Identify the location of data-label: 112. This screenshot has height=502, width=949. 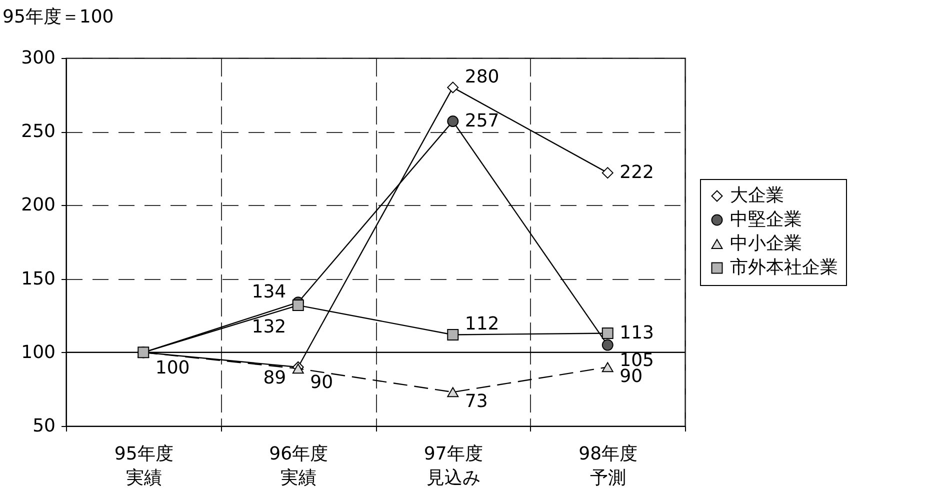
(482, 324).